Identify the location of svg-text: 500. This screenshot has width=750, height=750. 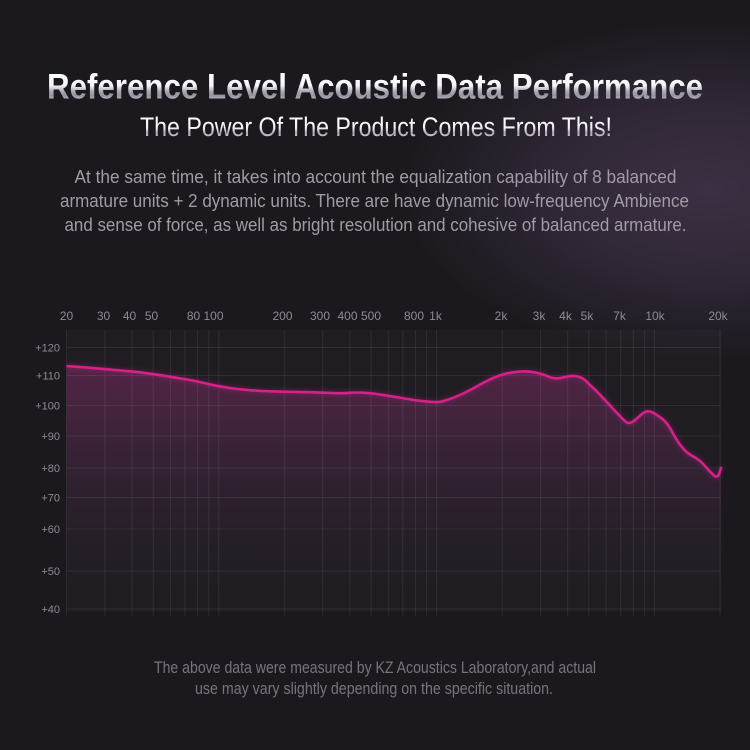
(371, 316).